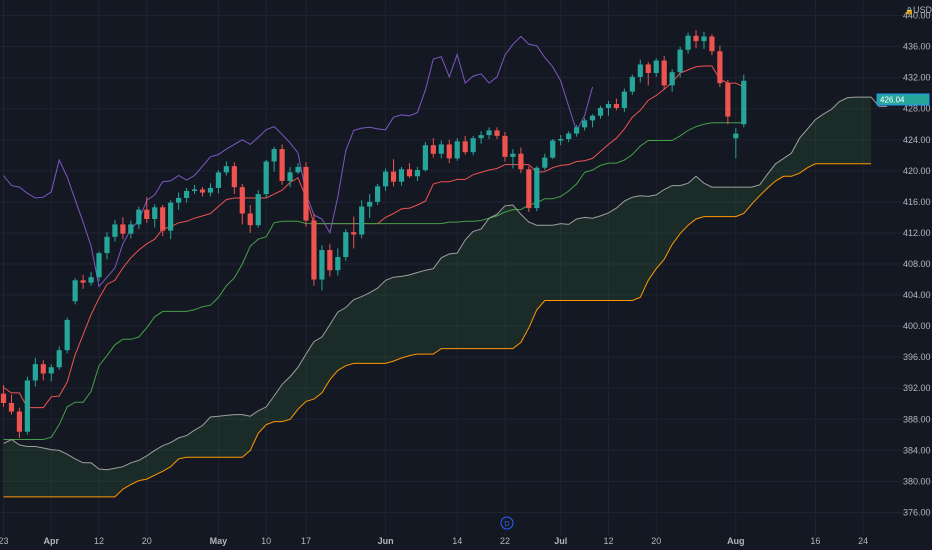 This screenshot has height=550, width=932. Describe the element at coordinates (917, 233) in the screenshot. I see `y-tick-label: 412.00` at that location.